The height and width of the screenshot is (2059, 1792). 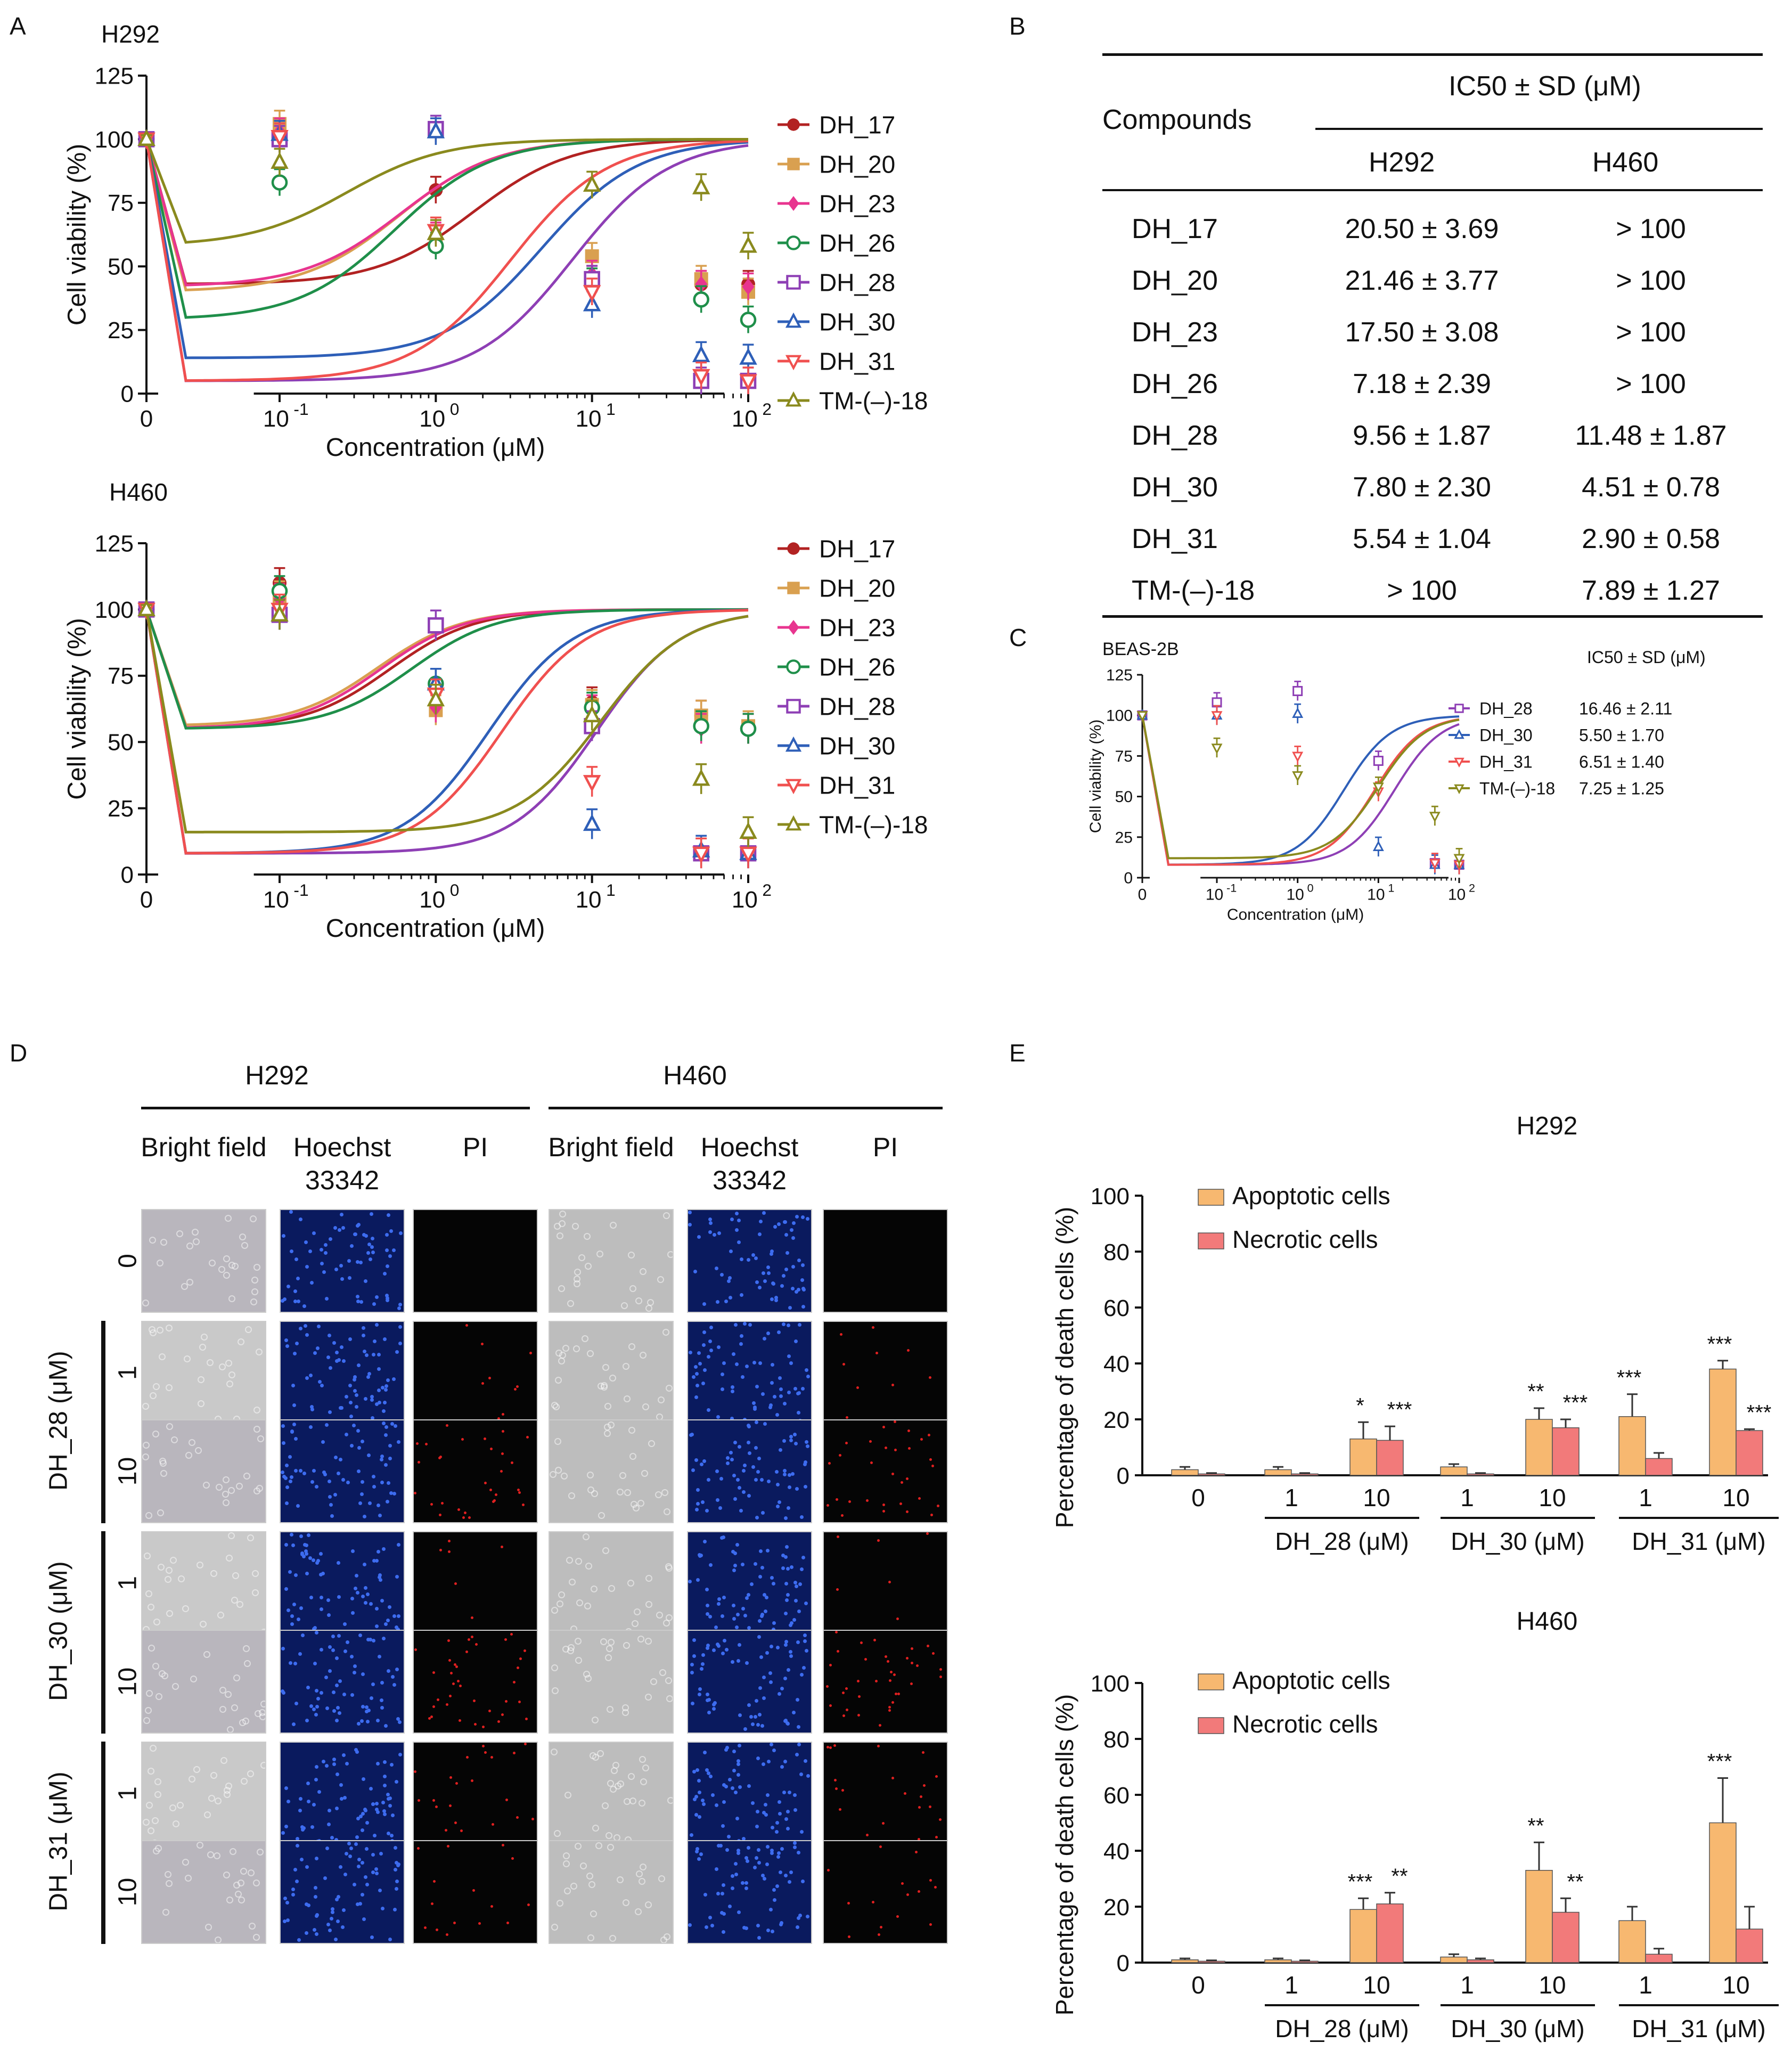 I want to click on beas-point, so click(x=1142, y=716).